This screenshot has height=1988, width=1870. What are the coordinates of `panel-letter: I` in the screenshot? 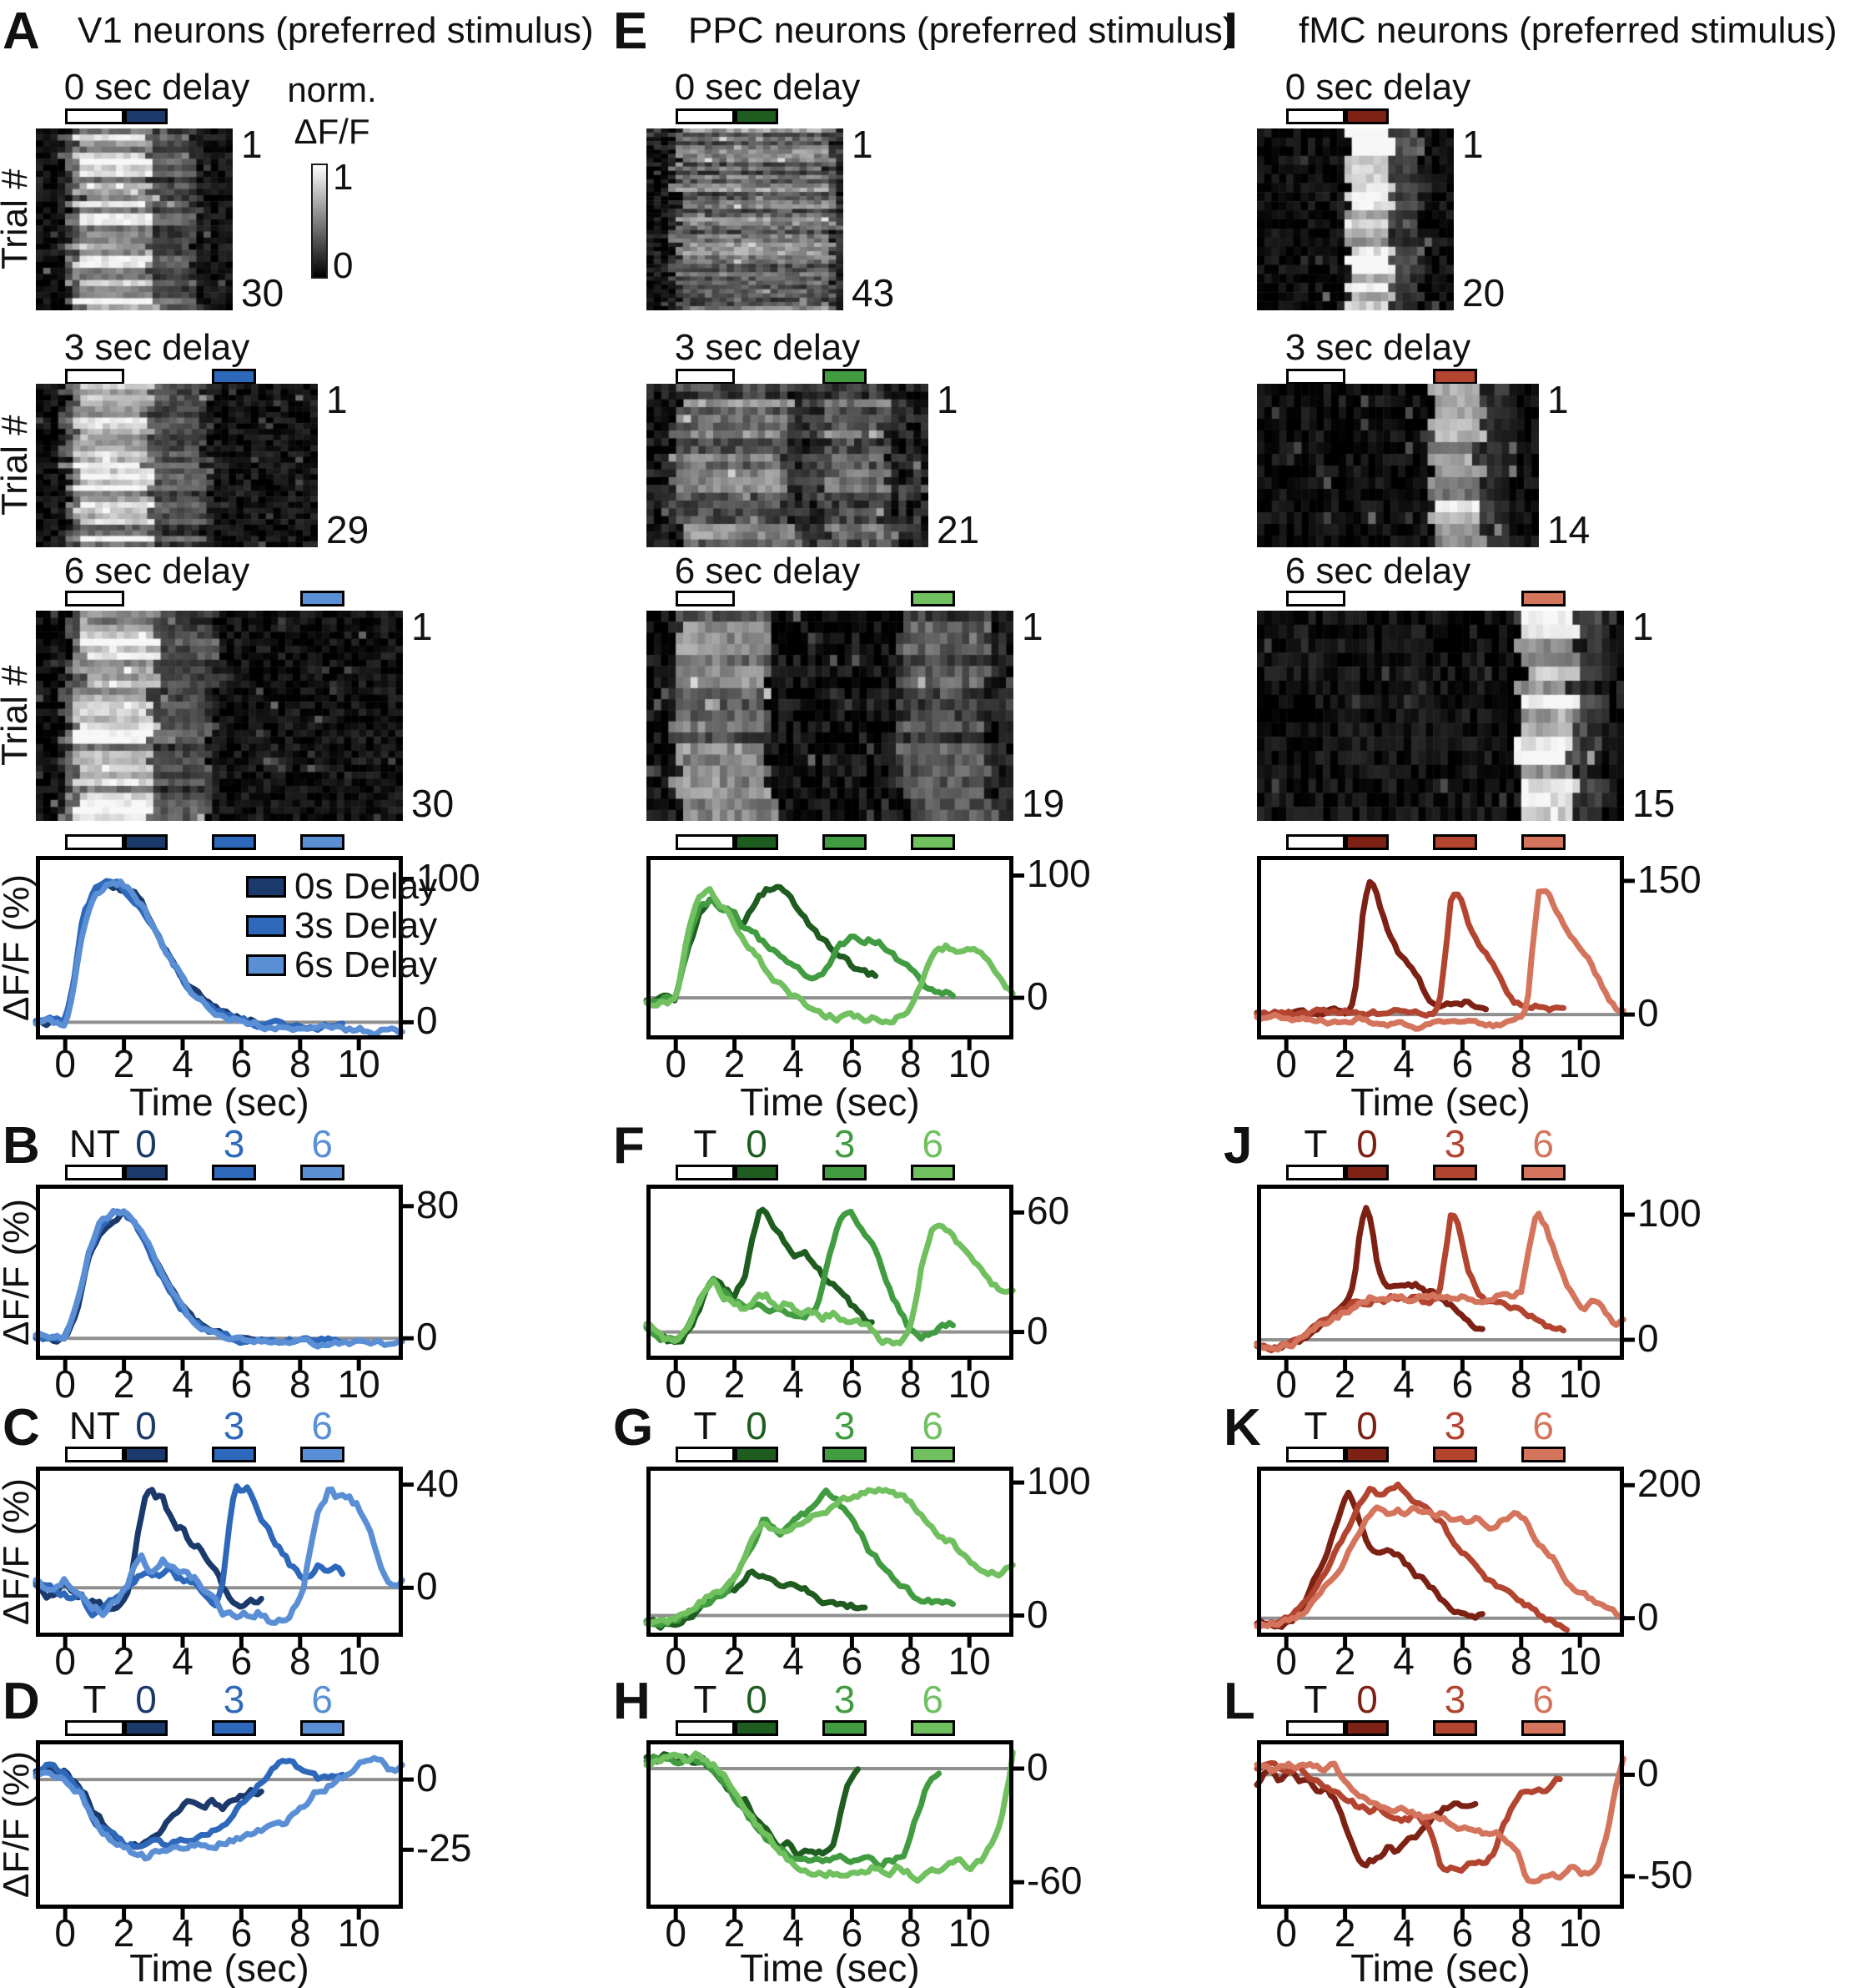 It's located at (1231, 31).